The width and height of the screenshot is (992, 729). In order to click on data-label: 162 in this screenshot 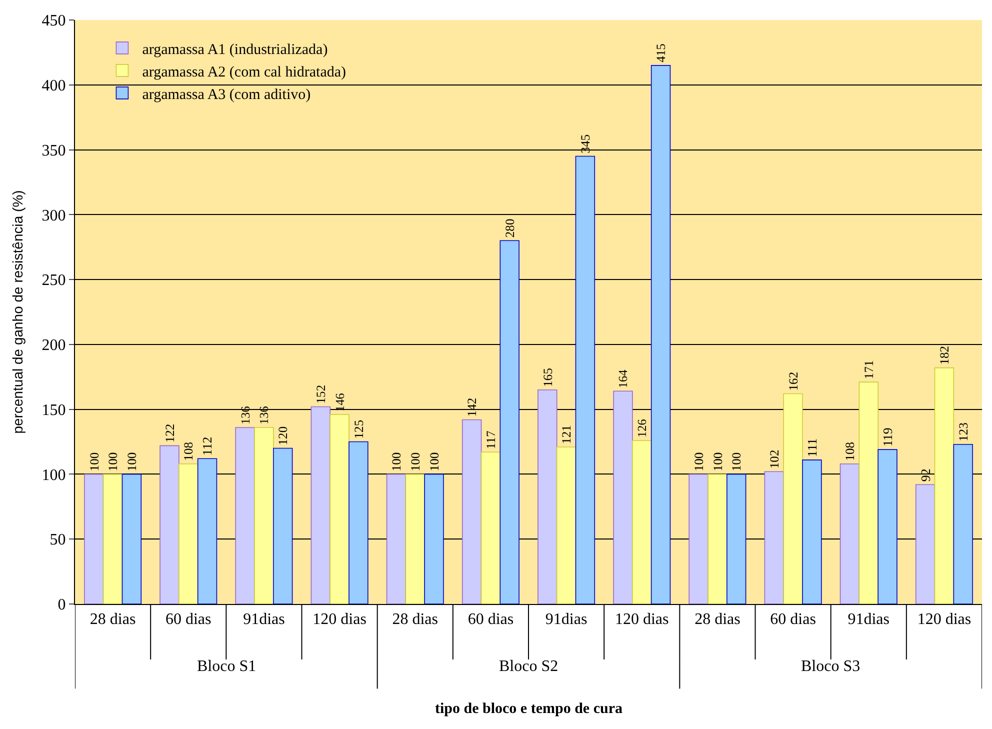, I will do `click(793, 381)`.